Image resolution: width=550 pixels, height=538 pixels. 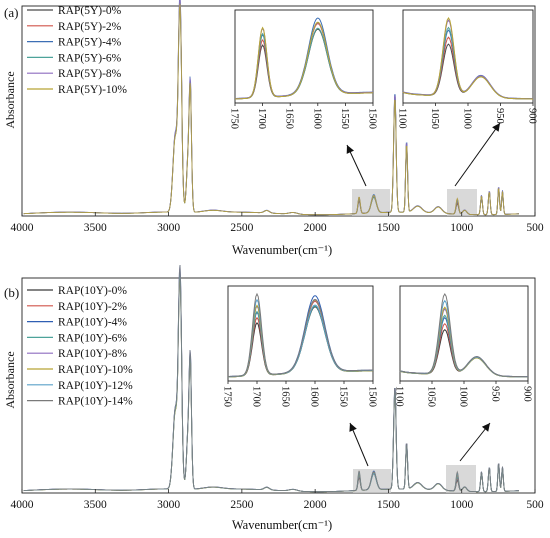 What do you see at coordinates (95, 386) in the screenshot?
I see `legend-label: RAP(10Y)-12%` at bounding box center [95, 386].